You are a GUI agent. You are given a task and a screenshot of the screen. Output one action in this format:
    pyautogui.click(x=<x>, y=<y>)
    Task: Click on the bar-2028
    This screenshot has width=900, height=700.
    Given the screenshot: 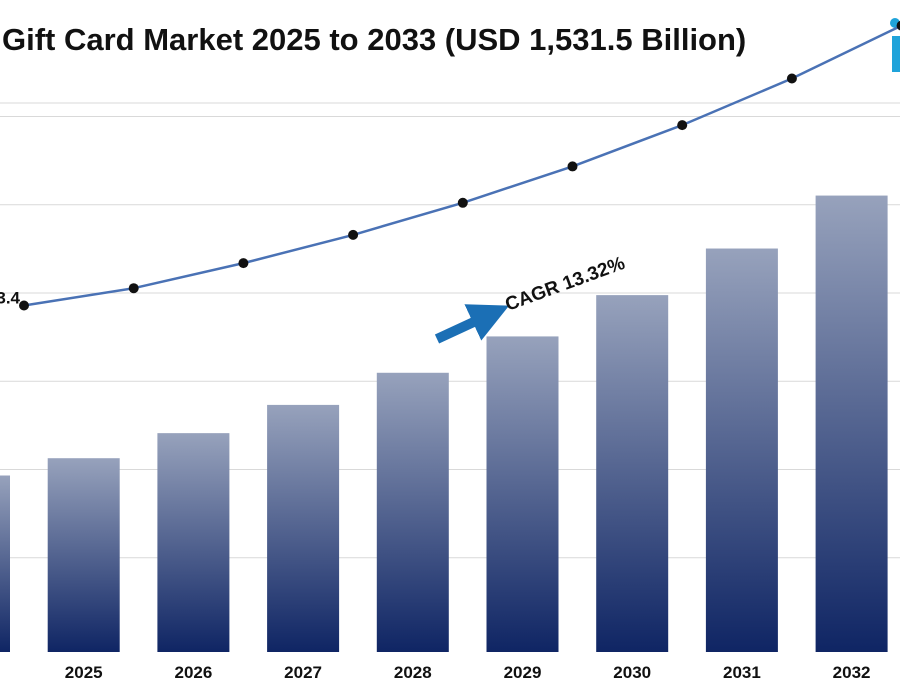 What is the action you would take?
    pyautogui.click(x=412, y=512)
    